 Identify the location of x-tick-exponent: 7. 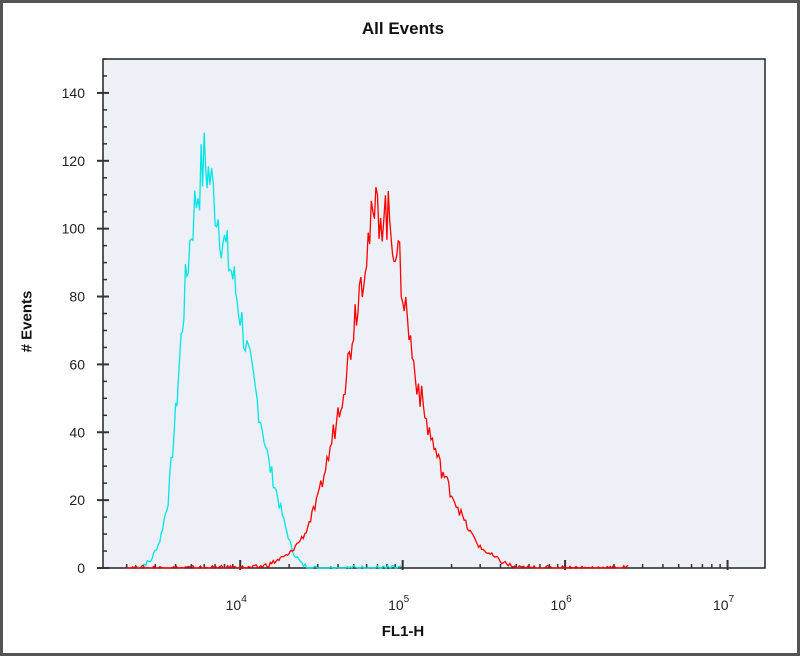
(732, 599).